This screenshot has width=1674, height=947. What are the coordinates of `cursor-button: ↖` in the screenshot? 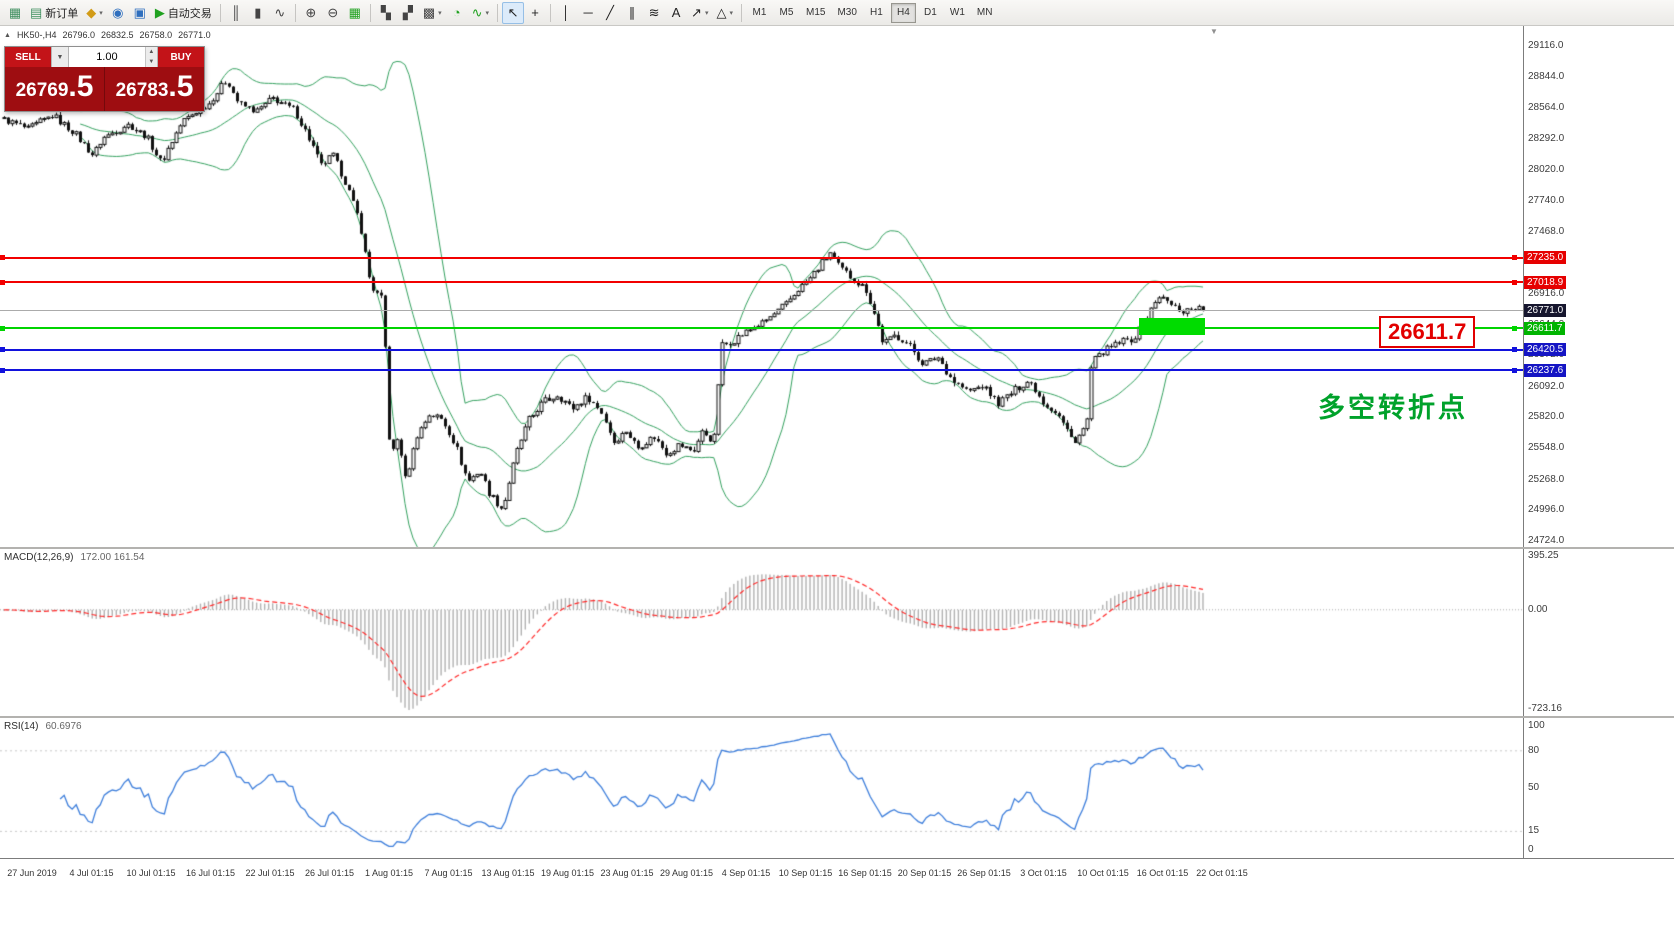 It's located at (513, 12).